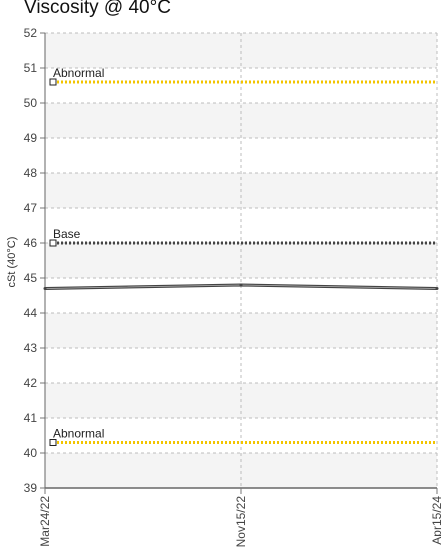 The image size is (441, 549). What do you see at coordinates (435, 520) in the screenshot?
I see `x-tick-label: Apr15/24` at bounding box center [435, 520].